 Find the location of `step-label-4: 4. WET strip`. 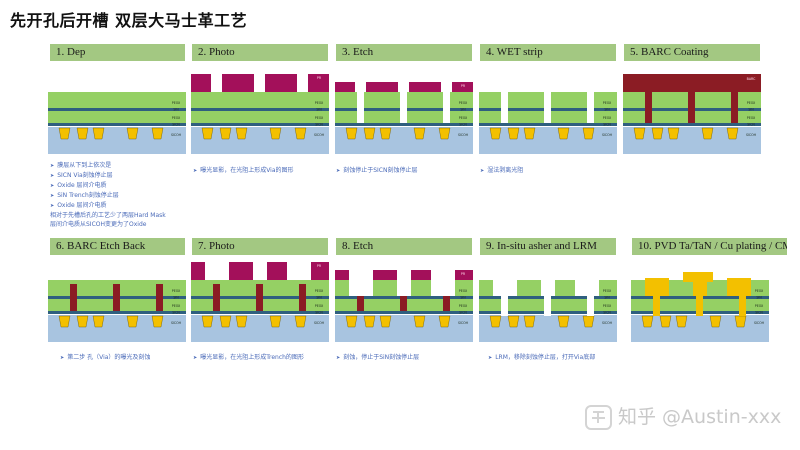

step-label-4: 4. WET strip is located at coordinates (548, 52).